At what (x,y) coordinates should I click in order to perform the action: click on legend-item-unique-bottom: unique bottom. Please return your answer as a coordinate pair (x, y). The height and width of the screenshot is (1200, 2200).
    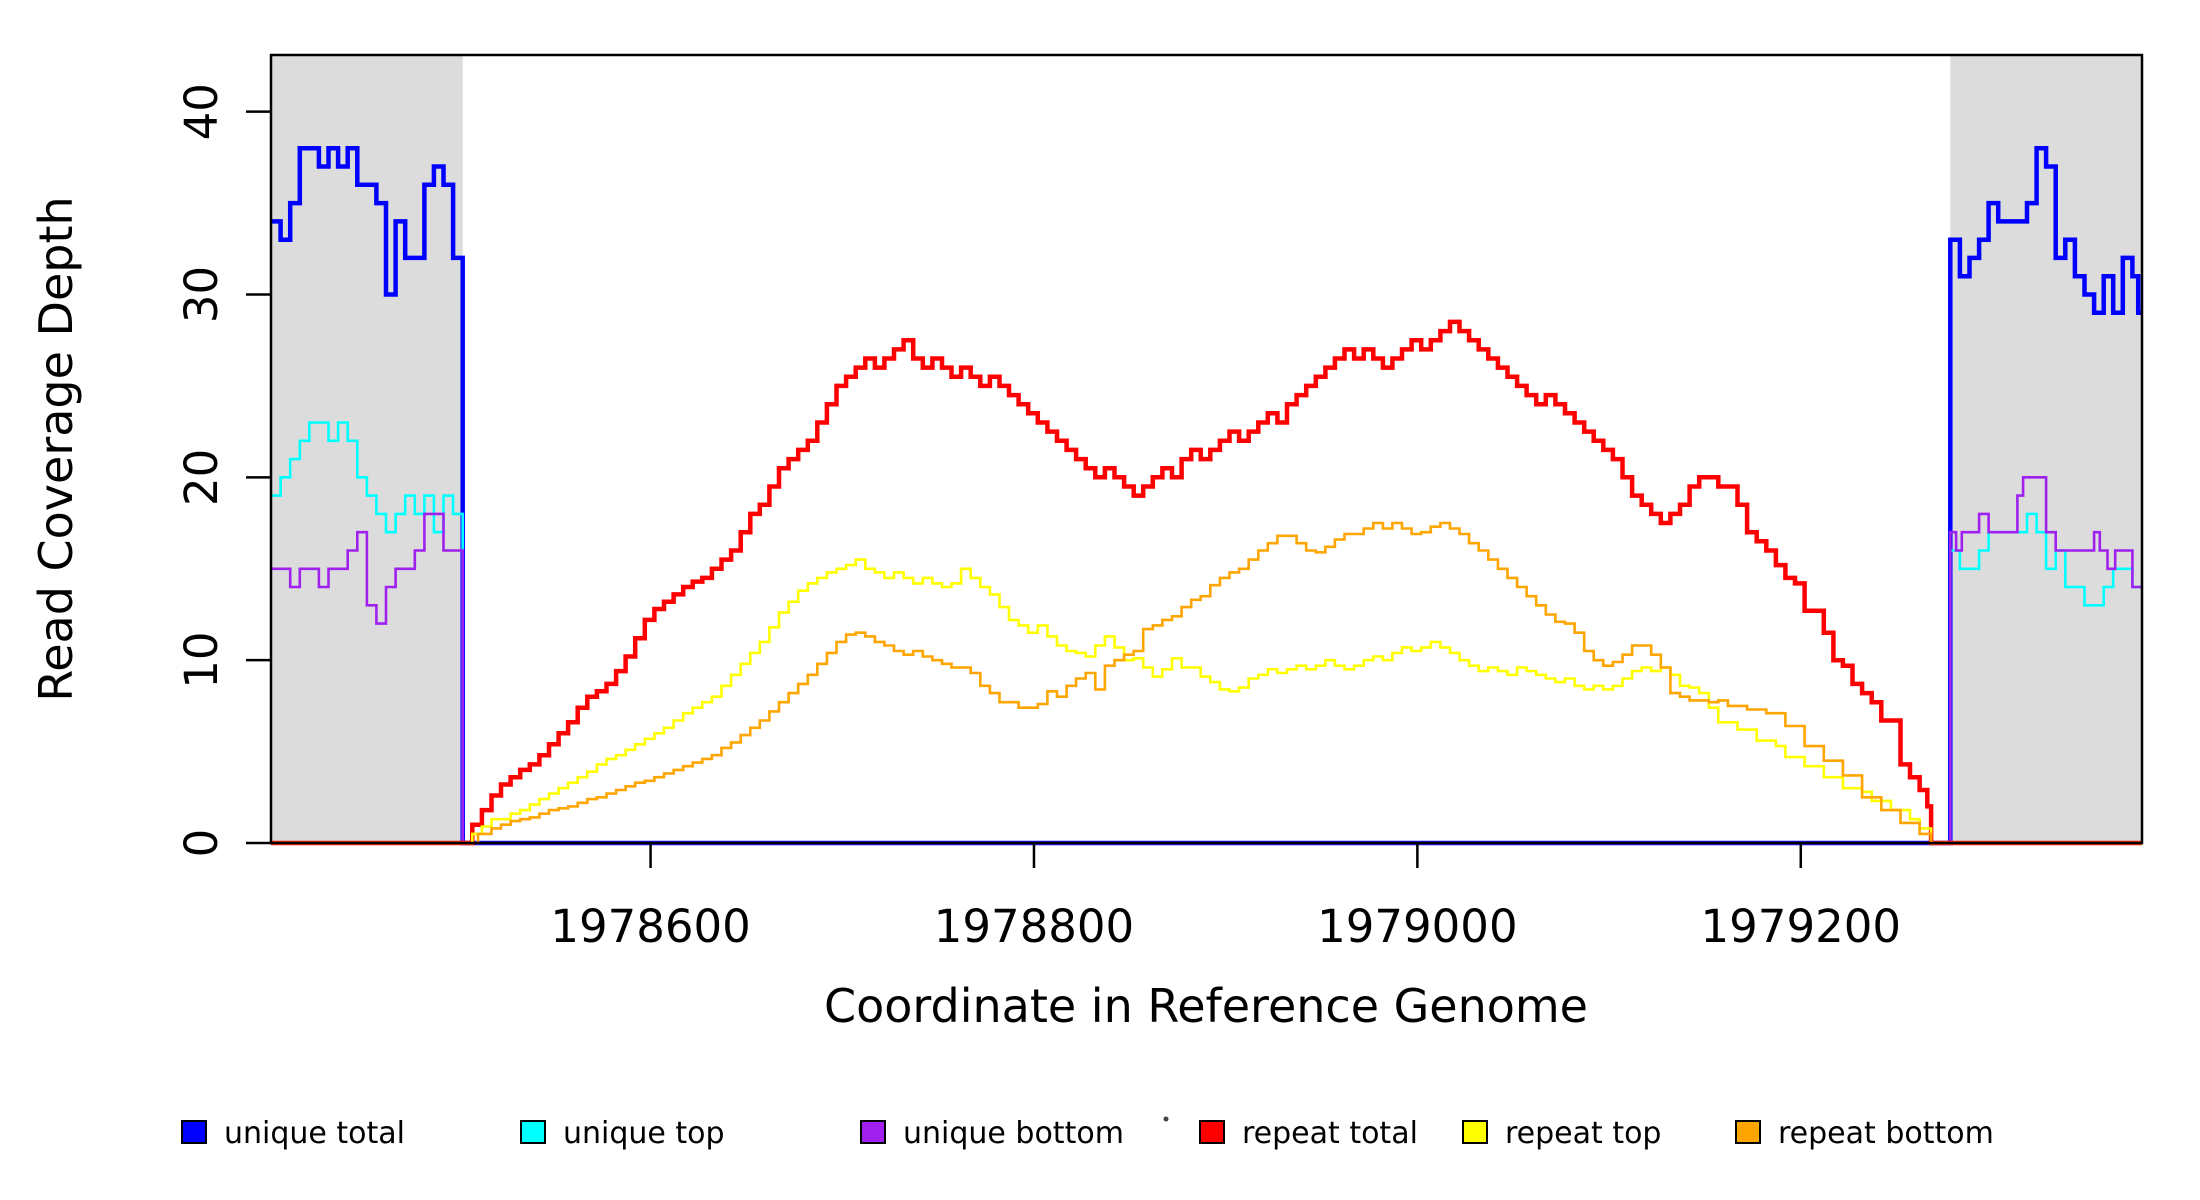
    Looking at the image, I should click on (992, 1133).